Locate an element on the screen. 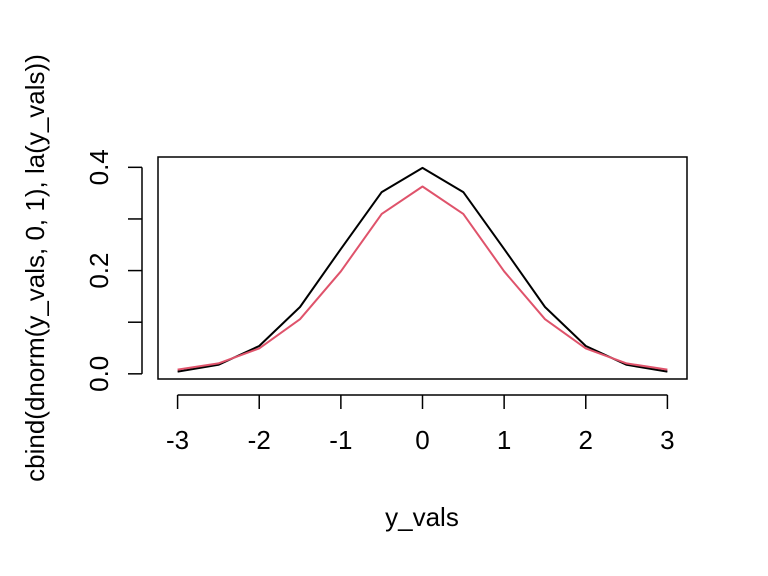 The image size is (768, 576). x-tick-label: 3 is located at coordinates (667, 440).